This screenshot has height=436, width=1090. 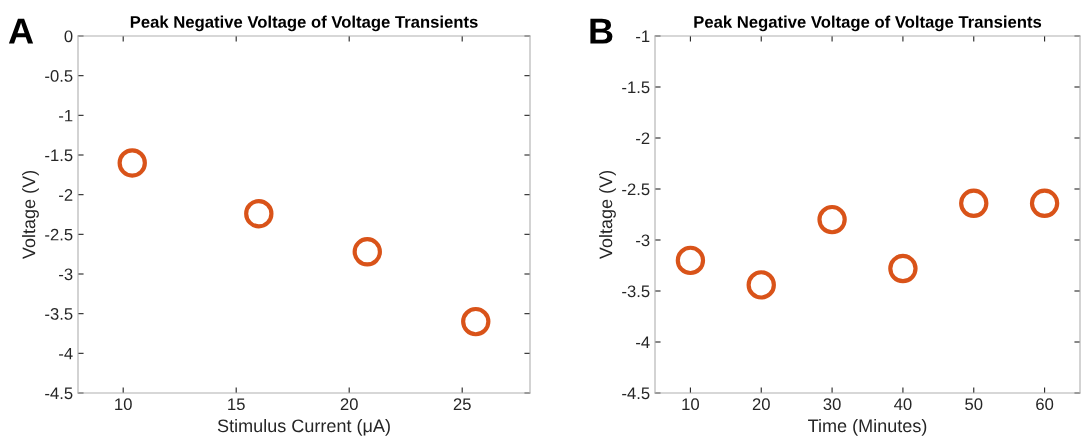 I want to click on text: A, so click(x=21, y=31).